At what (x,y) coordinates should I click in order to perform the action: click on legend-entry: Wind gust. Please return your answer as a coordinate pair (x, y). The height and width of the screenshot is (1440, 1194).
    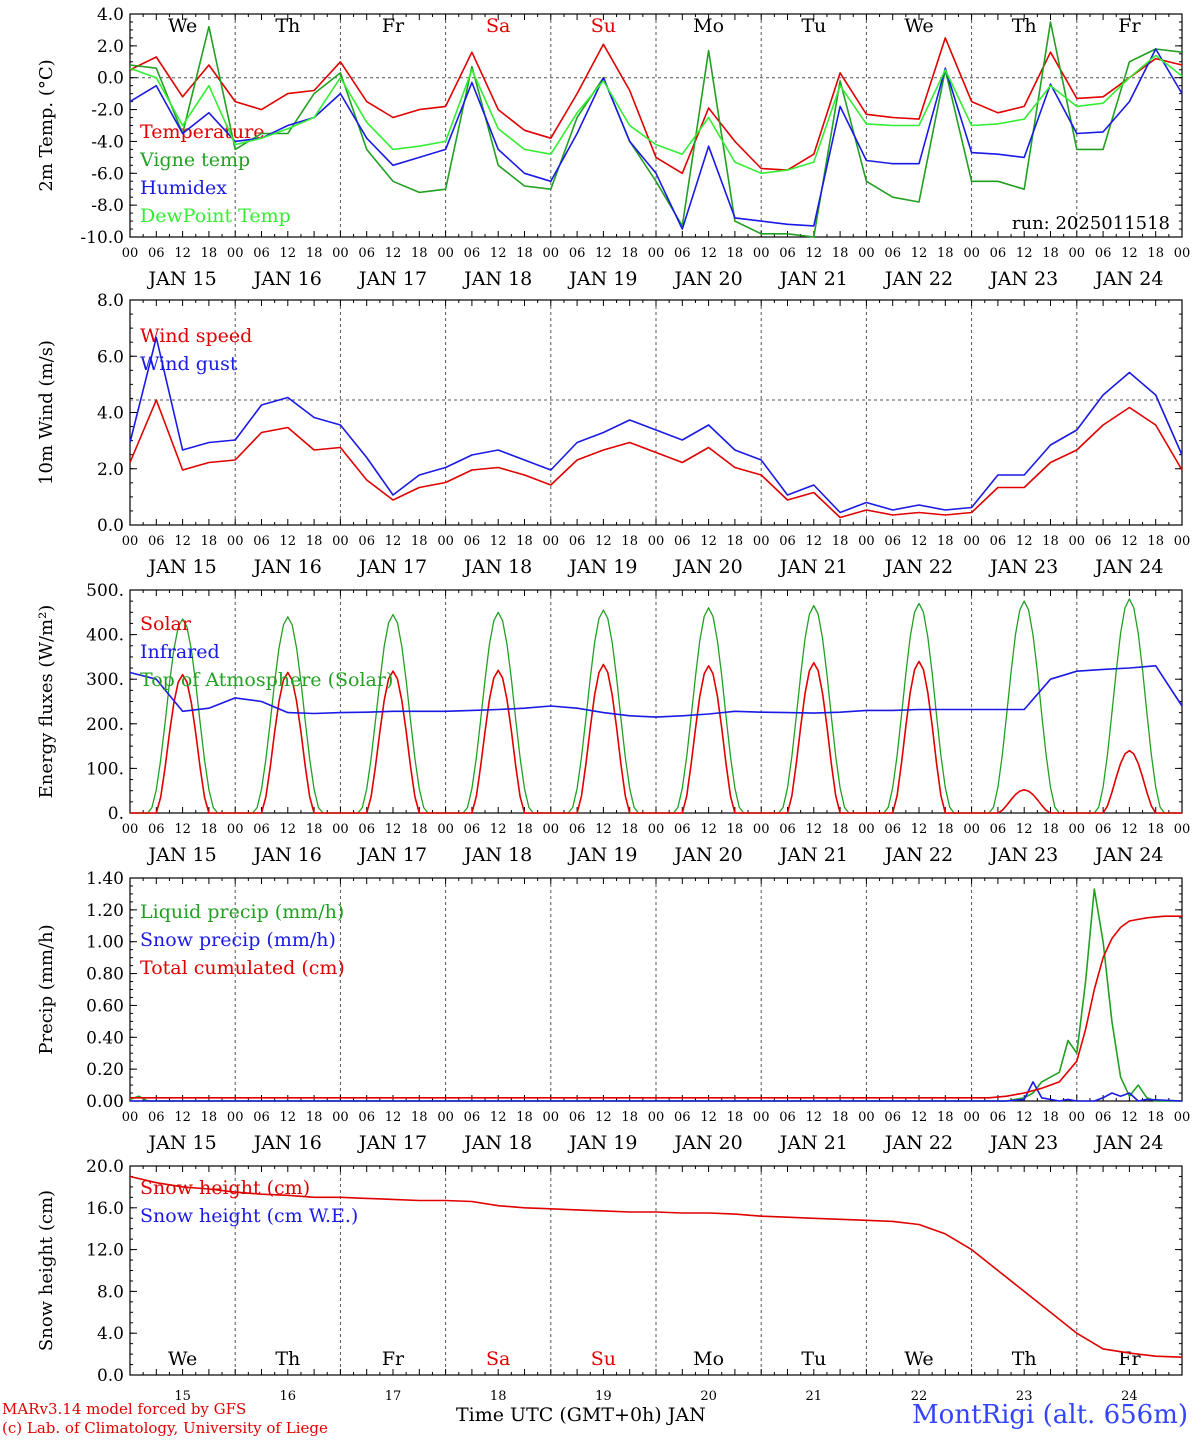
    Looking at the image, I should click on (189, 364).